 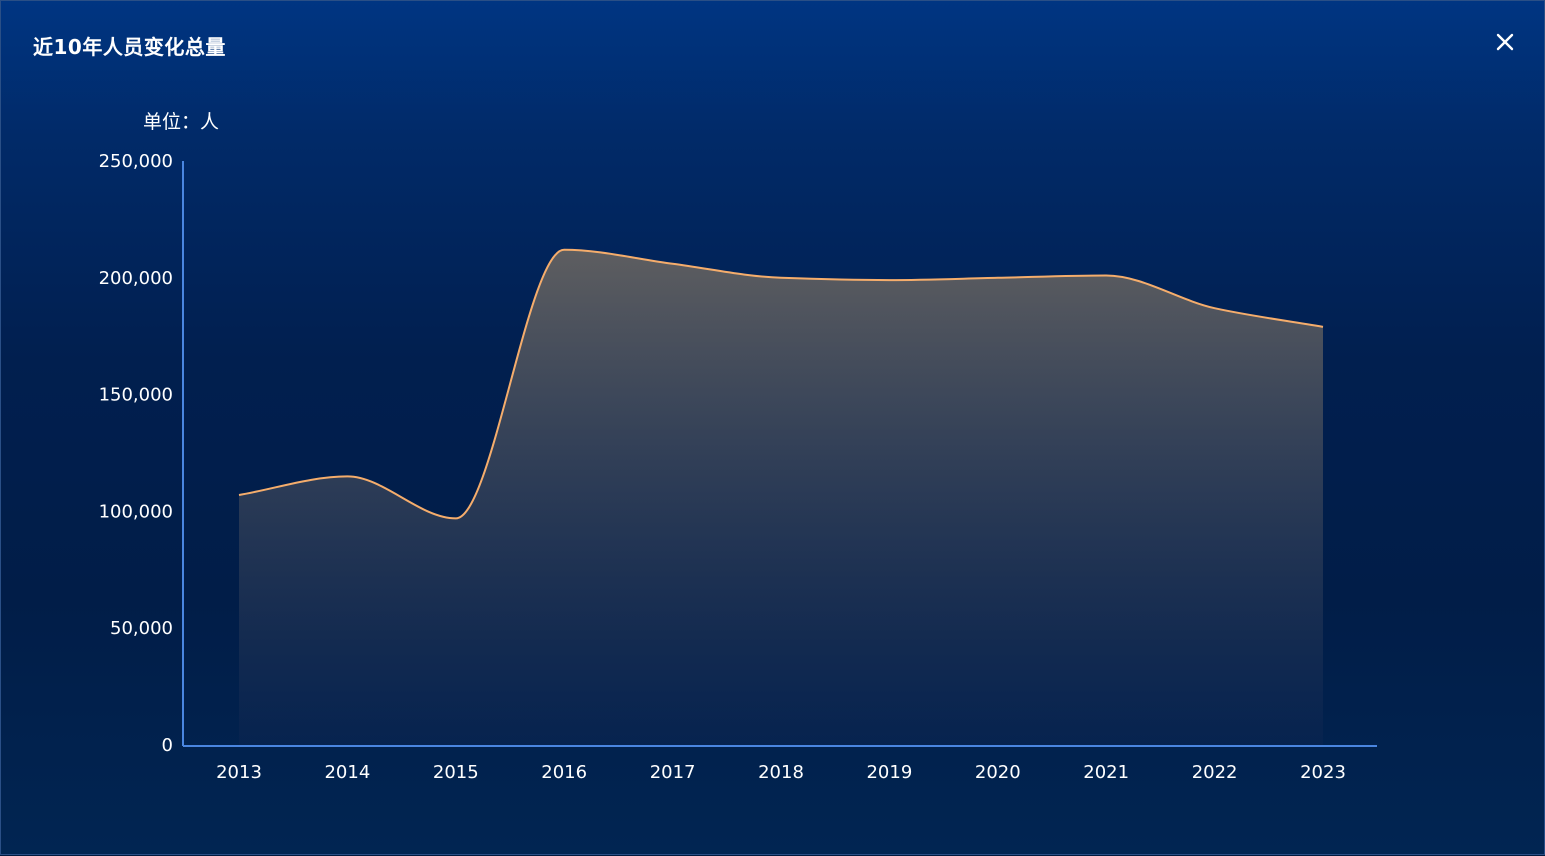 What do you see at coordinates (141, 628) in the screenshot?
I see `y-tick-label: 50,000` at bounding box center [141, 628].